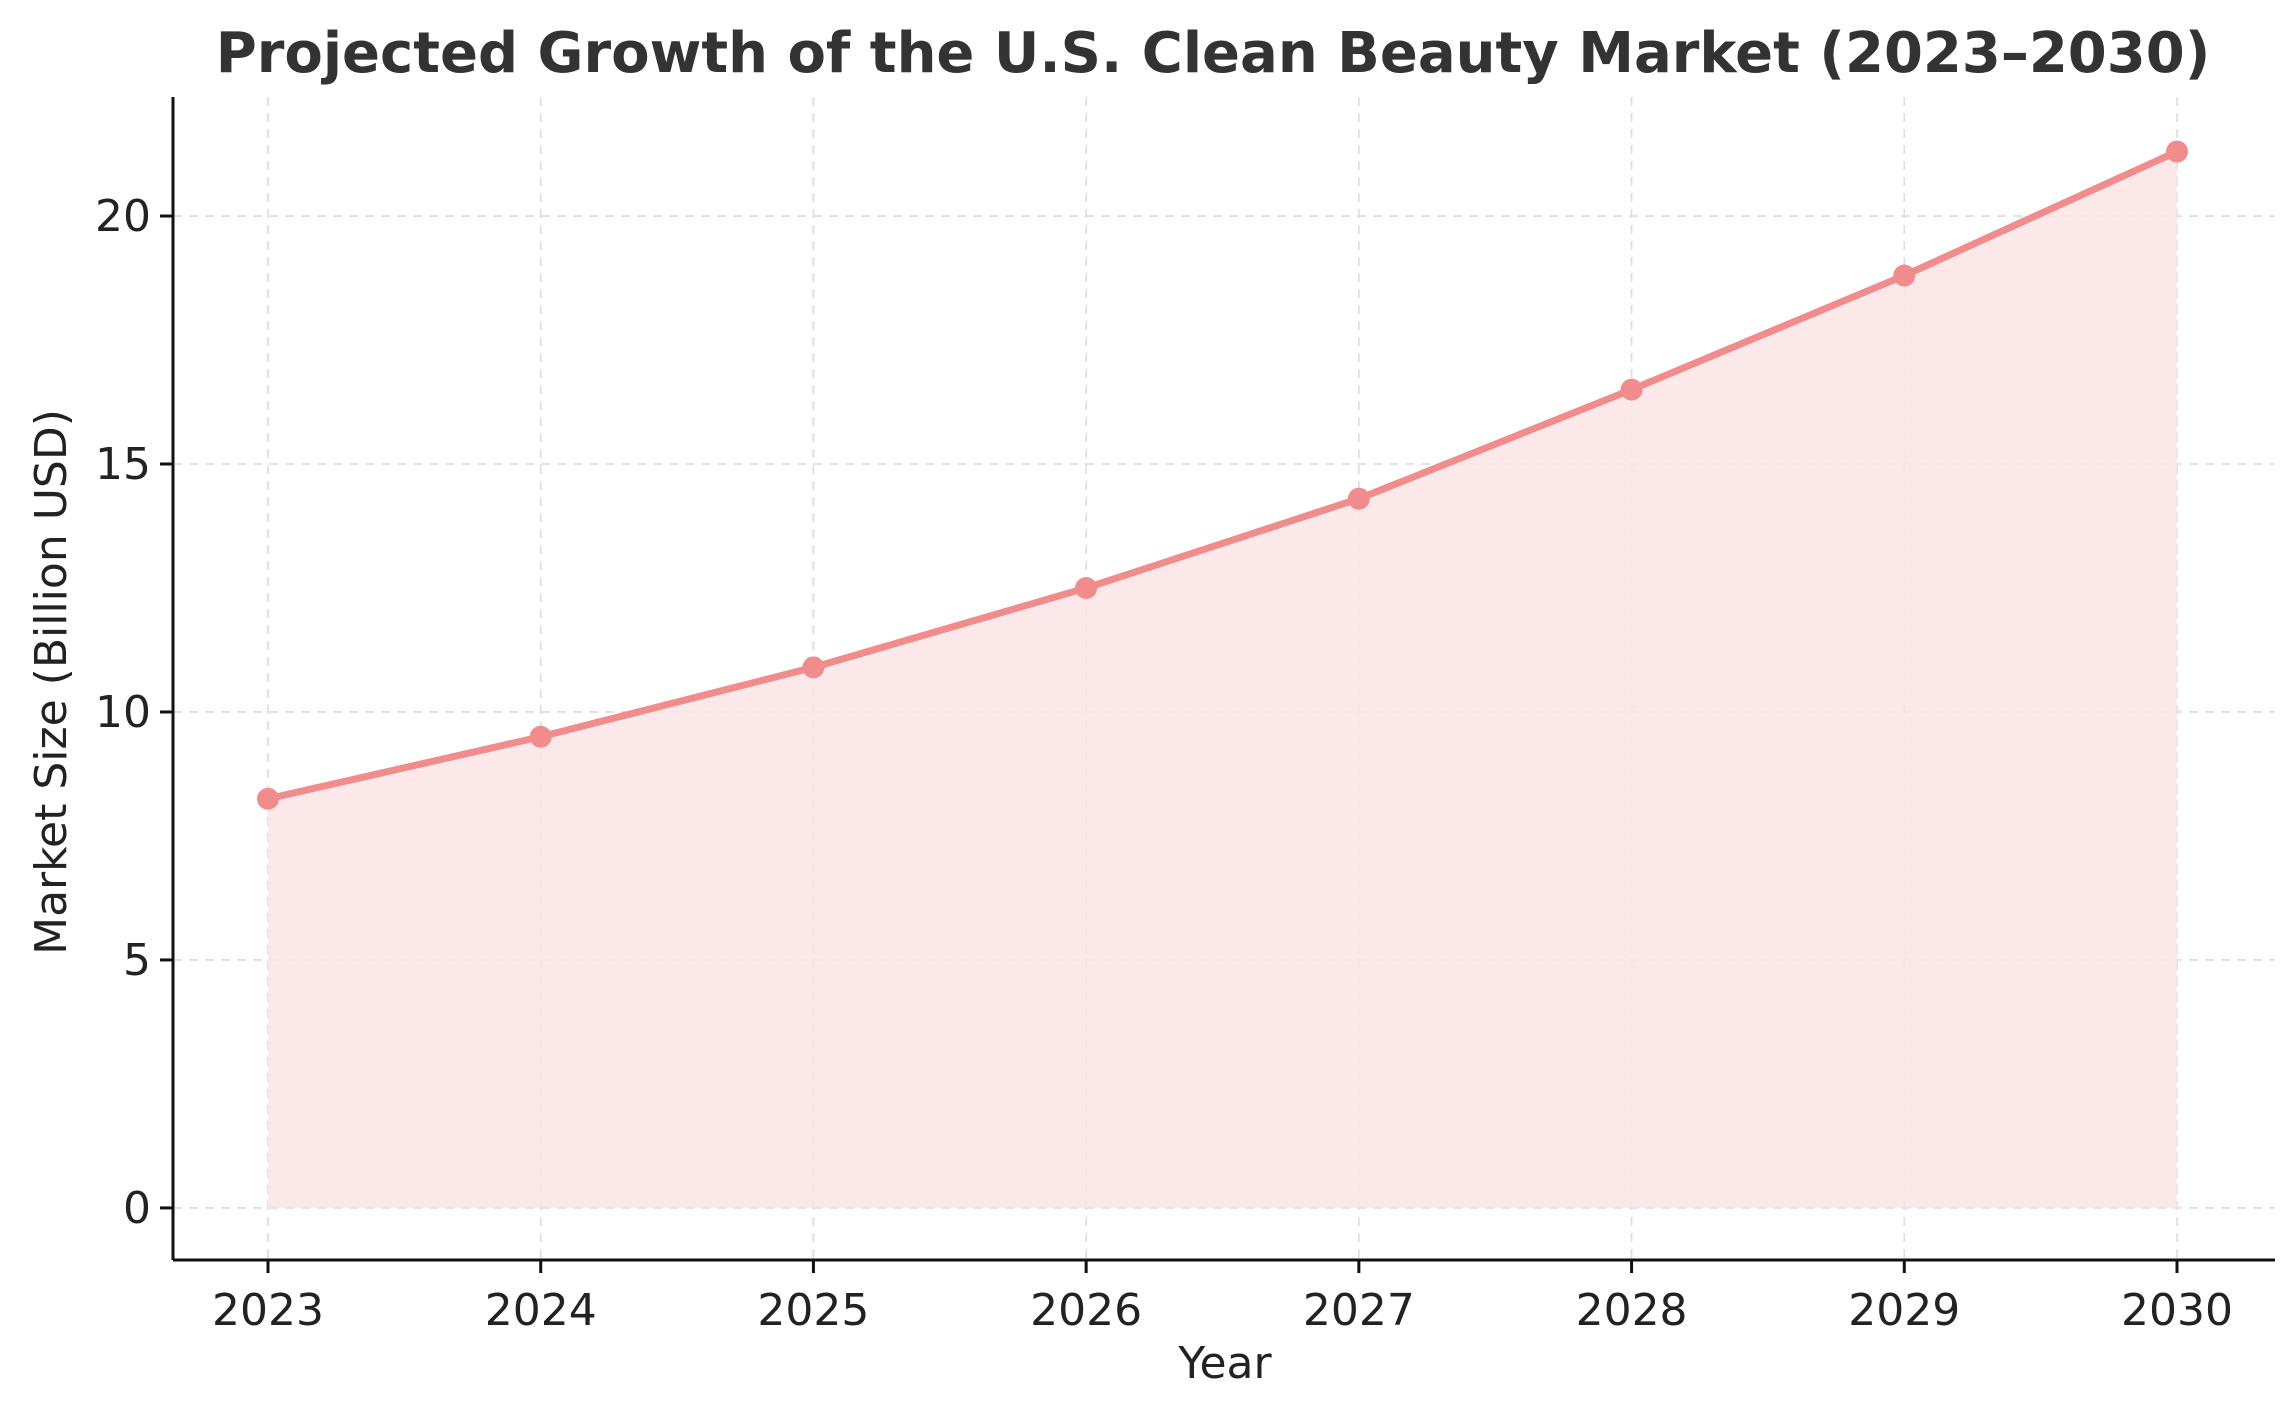  What do you see at coordinates (123, 712) in the screenshot?
I see `y-tick-label: 10` at bounding box center [123, 712].